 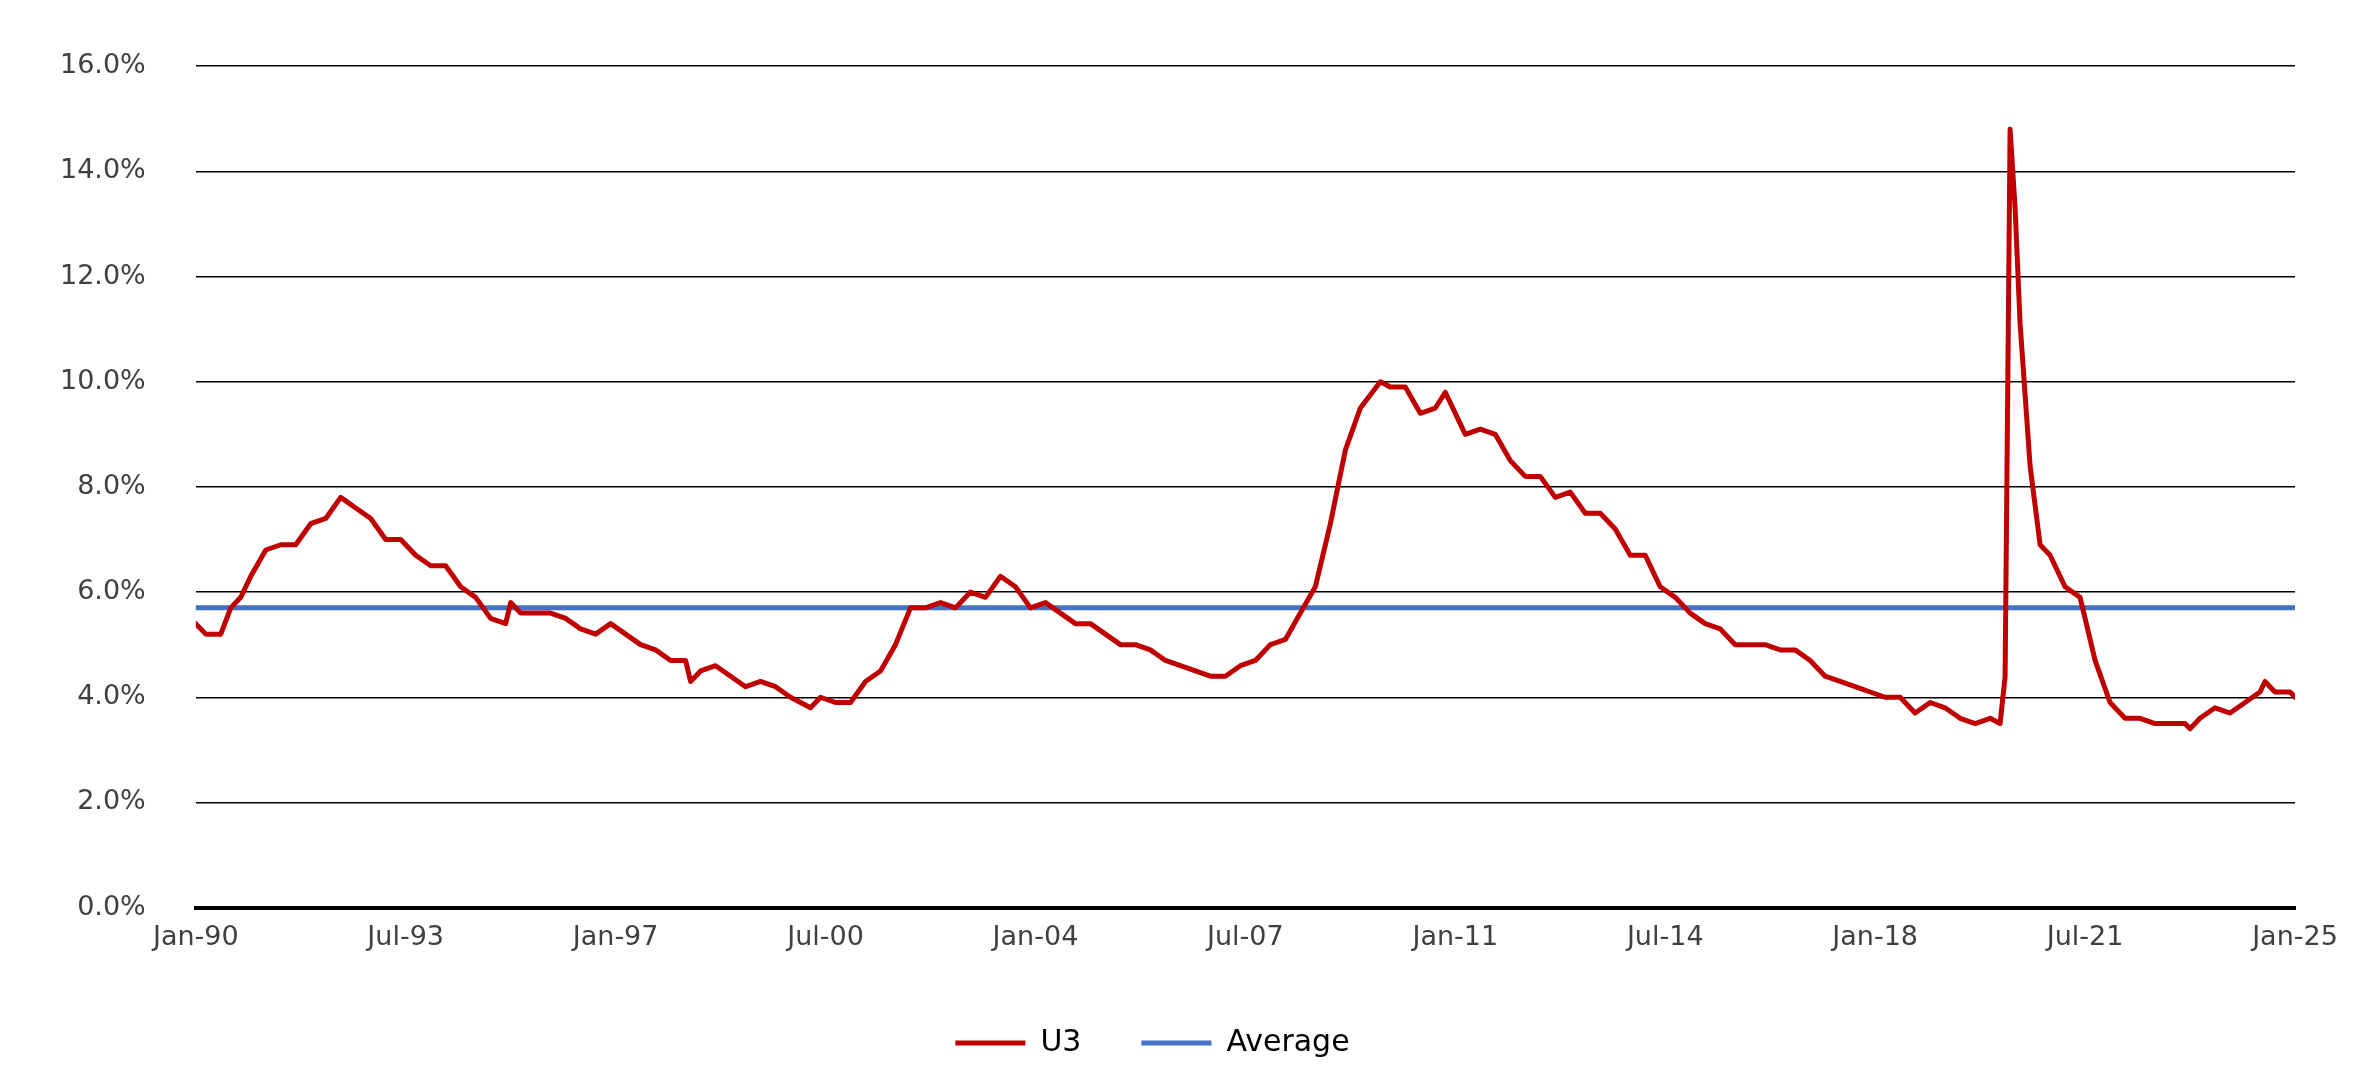 I want to click on x-tick-label: Jan-25, so click(x=2294, y=935).